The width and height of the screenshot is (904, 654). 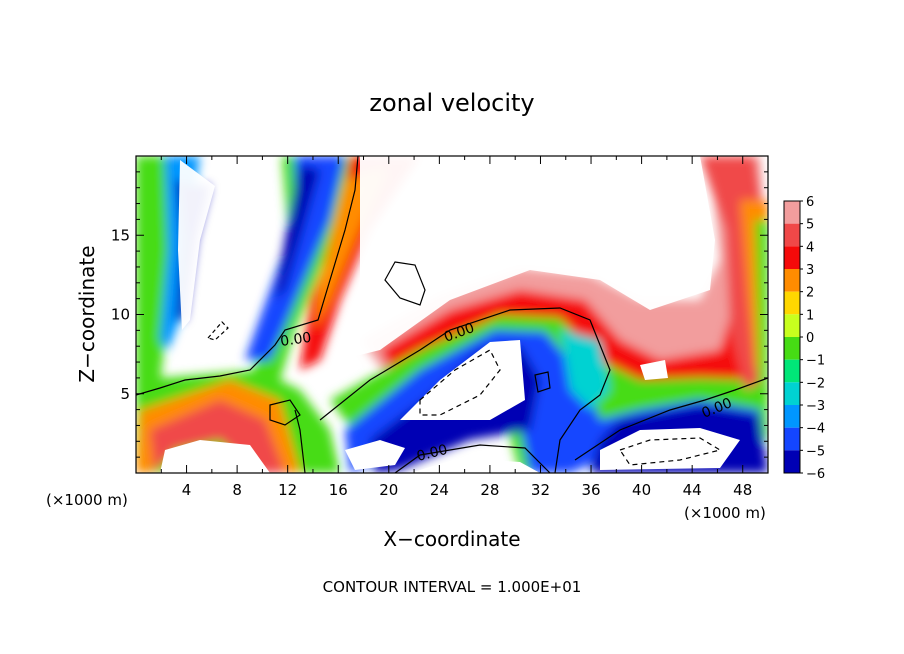 I want to click on colorbar-label: 6, so click(x=810, y=202).